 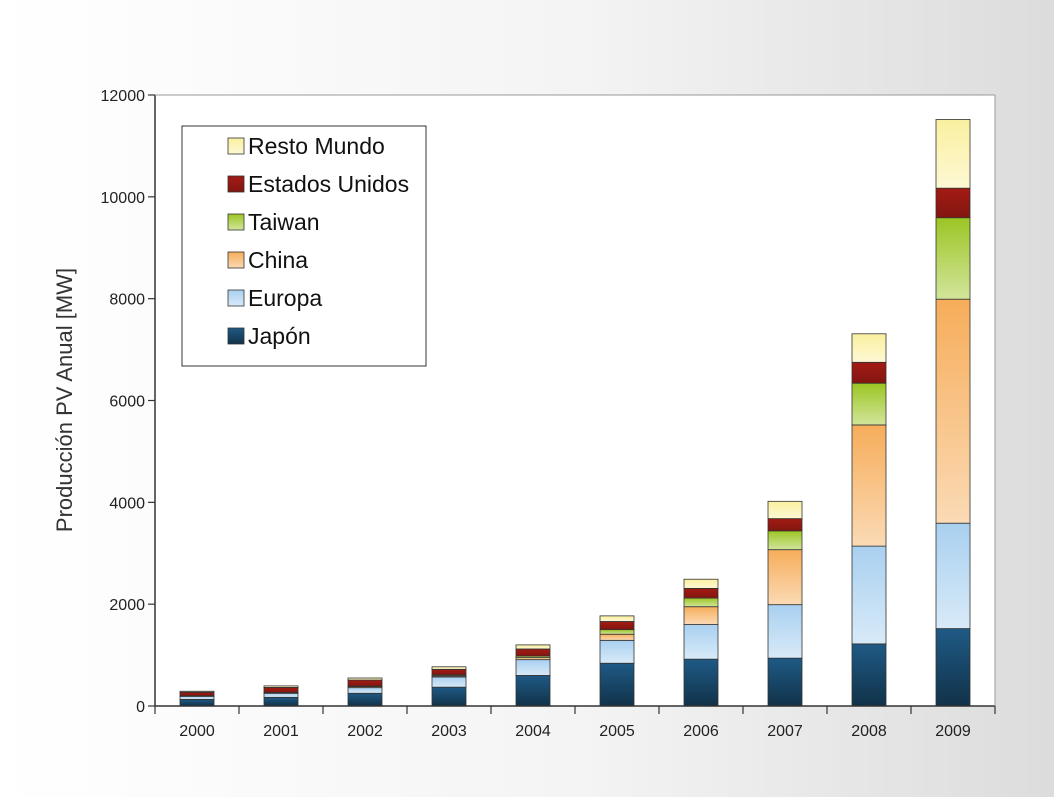 What do you see at coordinates (236, 298) in the screenshot?
I see `legend-swatch-europa` at bounding box center [236, 298].